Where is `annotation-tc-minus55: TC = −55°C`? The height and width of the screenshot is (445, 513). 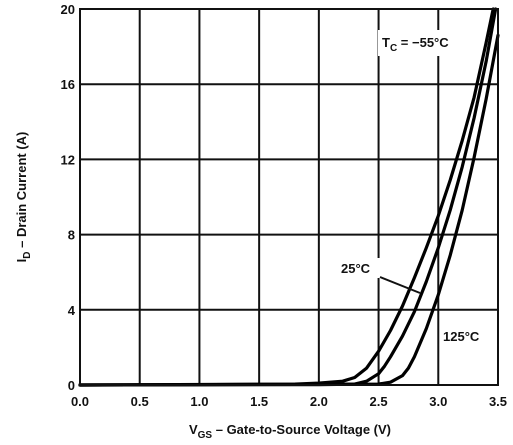 annotation-tc-minus55: TC = −55°C is located at coordinates (415, 44).